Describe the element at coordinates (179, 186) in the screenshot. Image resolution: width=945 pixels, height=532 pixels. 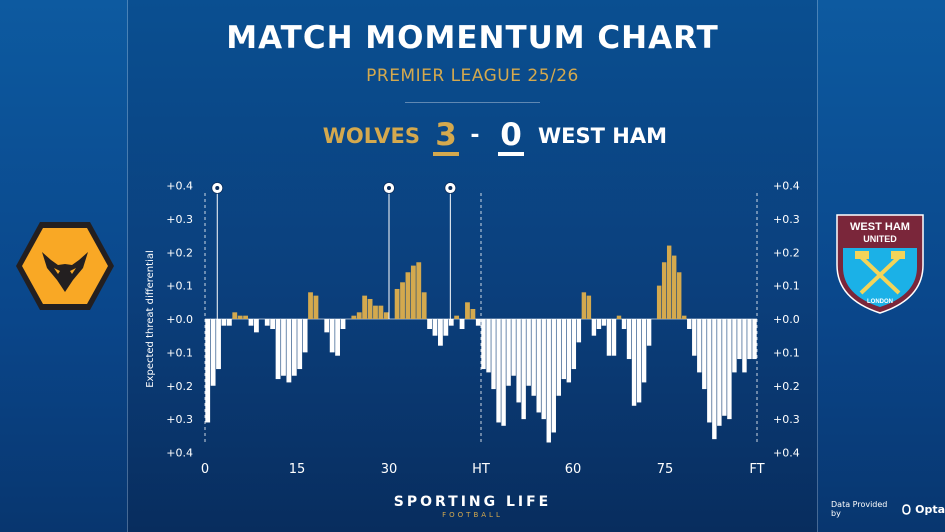
I see `y-tick-label-left: +0.4` at that location.